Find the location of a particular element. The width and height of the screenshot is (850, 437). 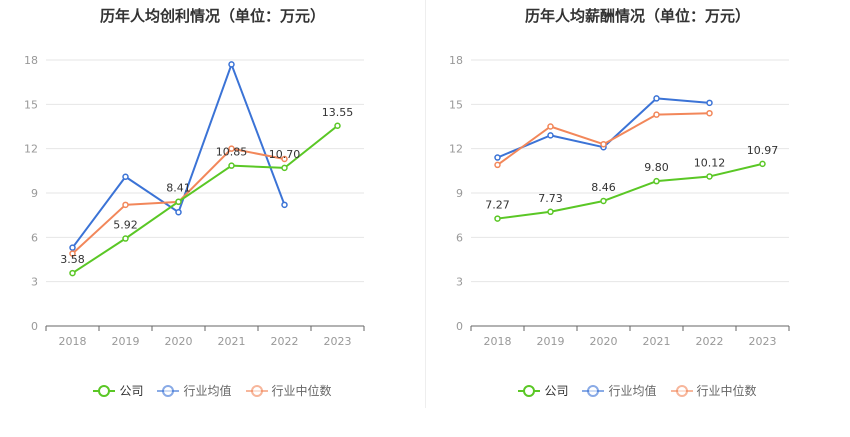

data-label: 10.70 is located at coordinates (285, 154).